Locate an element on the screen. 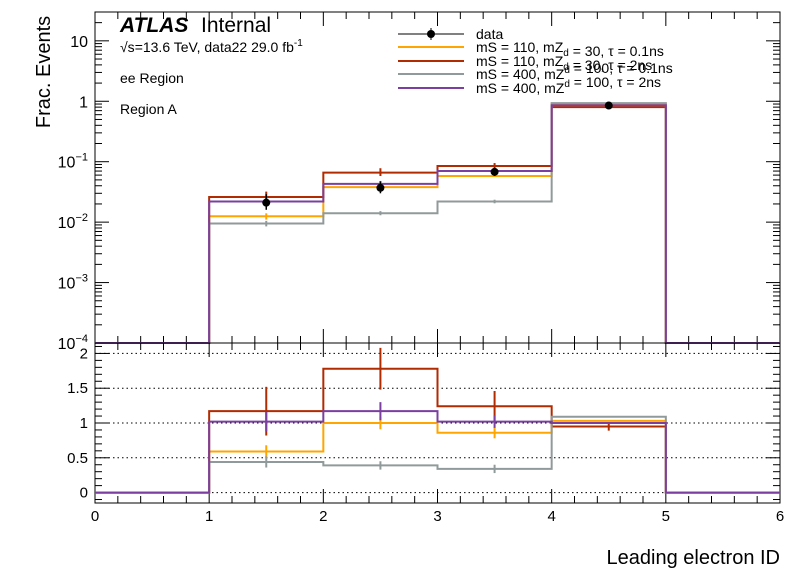 The width and height of the screenshot is (796, 572). x-tick-label: 1 is located at coordinates (209, 516).